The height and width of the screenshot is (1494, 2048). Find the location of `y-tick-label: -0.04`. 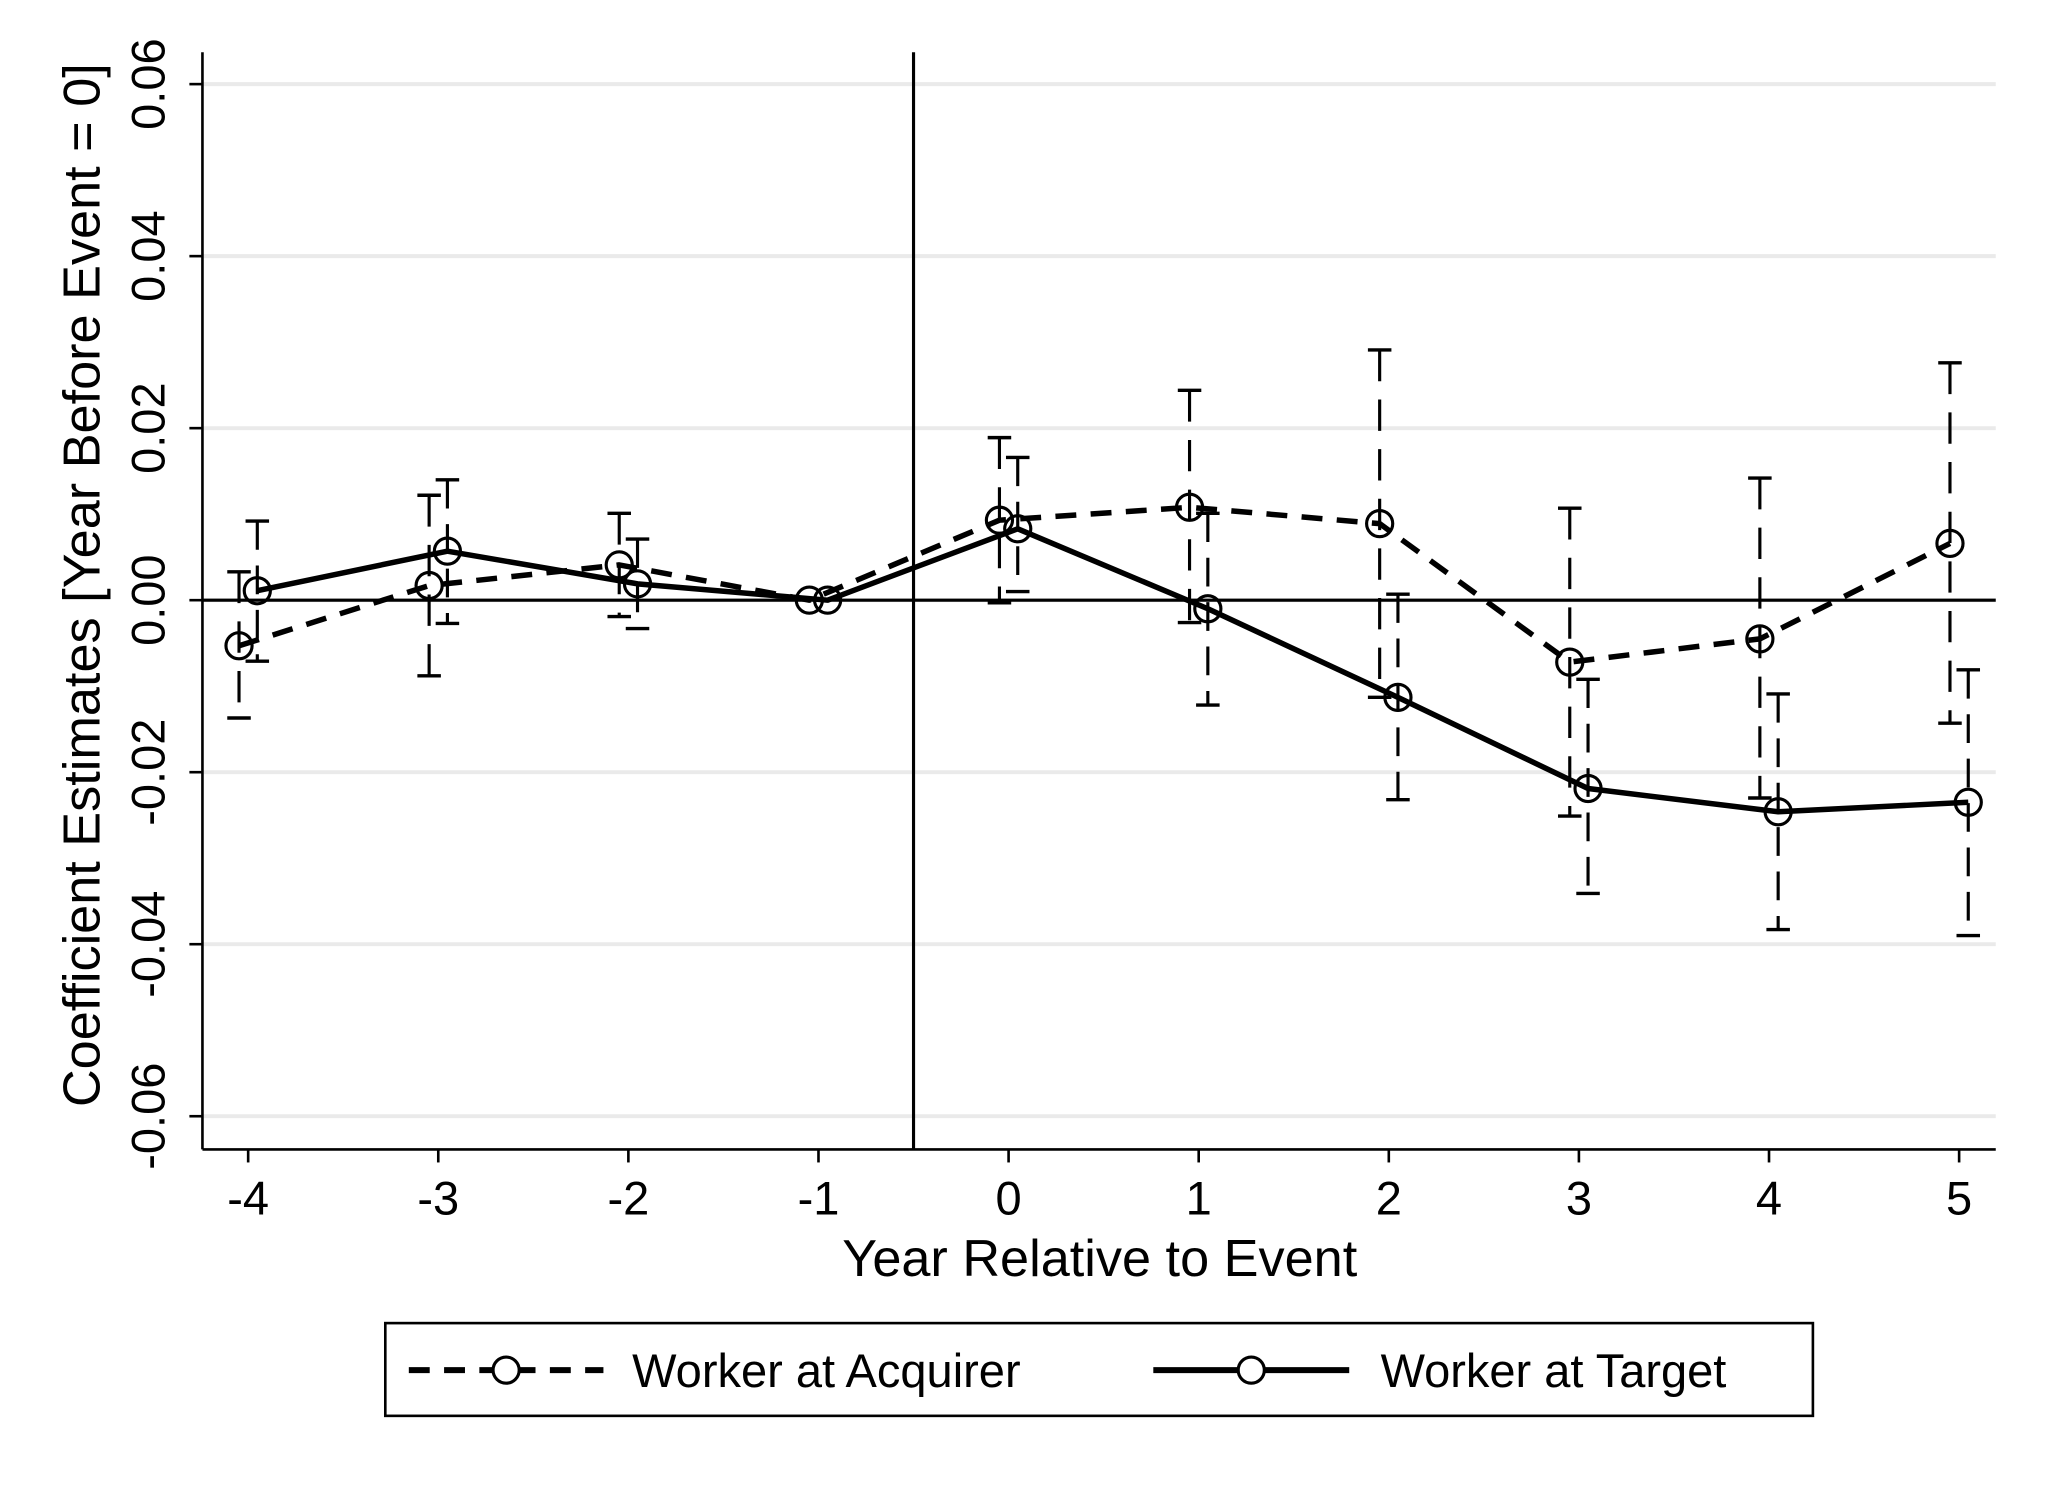

y-tick-label: -0.04 is located at coordinates (148, 944).